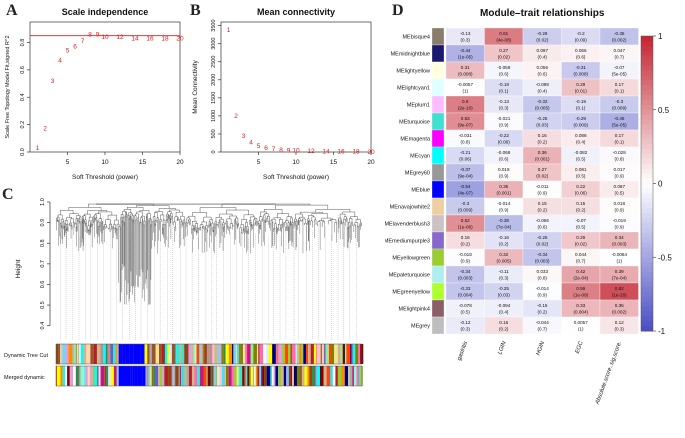 This screenshot has height=438, width=685. I want to click on cell-correlation: -0.25, so click(542, 118).